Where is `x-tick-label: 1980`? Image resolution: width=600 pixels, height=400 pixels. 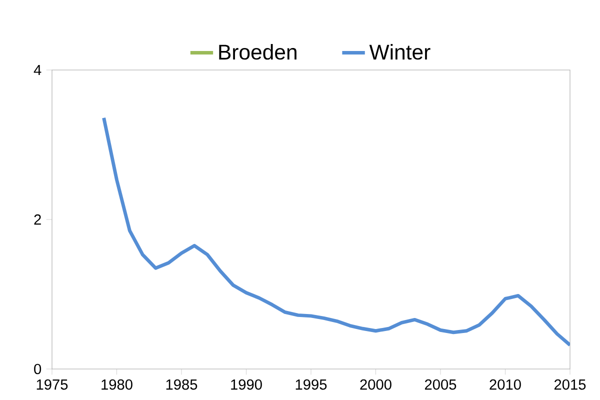
x-tick-label: 1980 is located at coordinates (117, 384).